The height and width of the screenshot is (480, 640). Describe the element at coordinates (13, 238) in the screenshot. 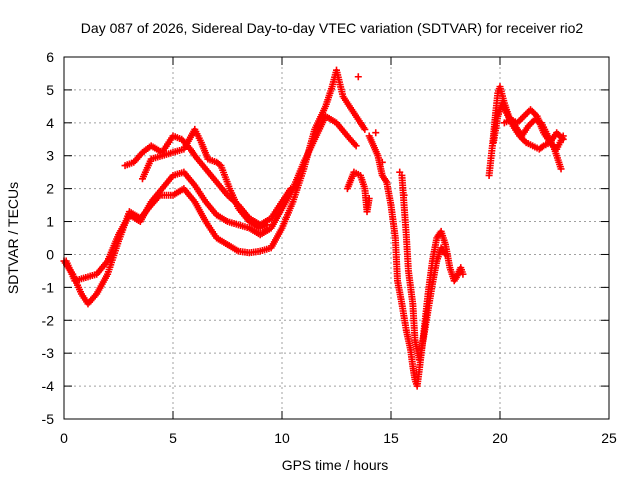

I see `y-axis-label: SDTVAR / TECUs` at that location.